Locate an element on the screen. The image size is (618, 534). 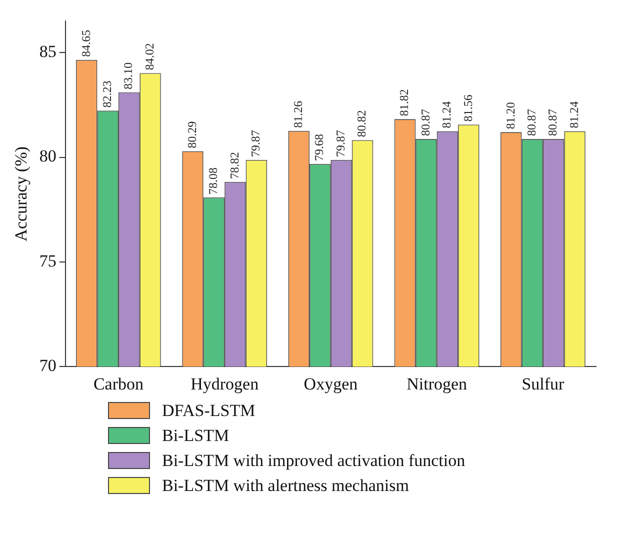
y-axis-title: Accuracy (%) is located at coordinates (21, 194).